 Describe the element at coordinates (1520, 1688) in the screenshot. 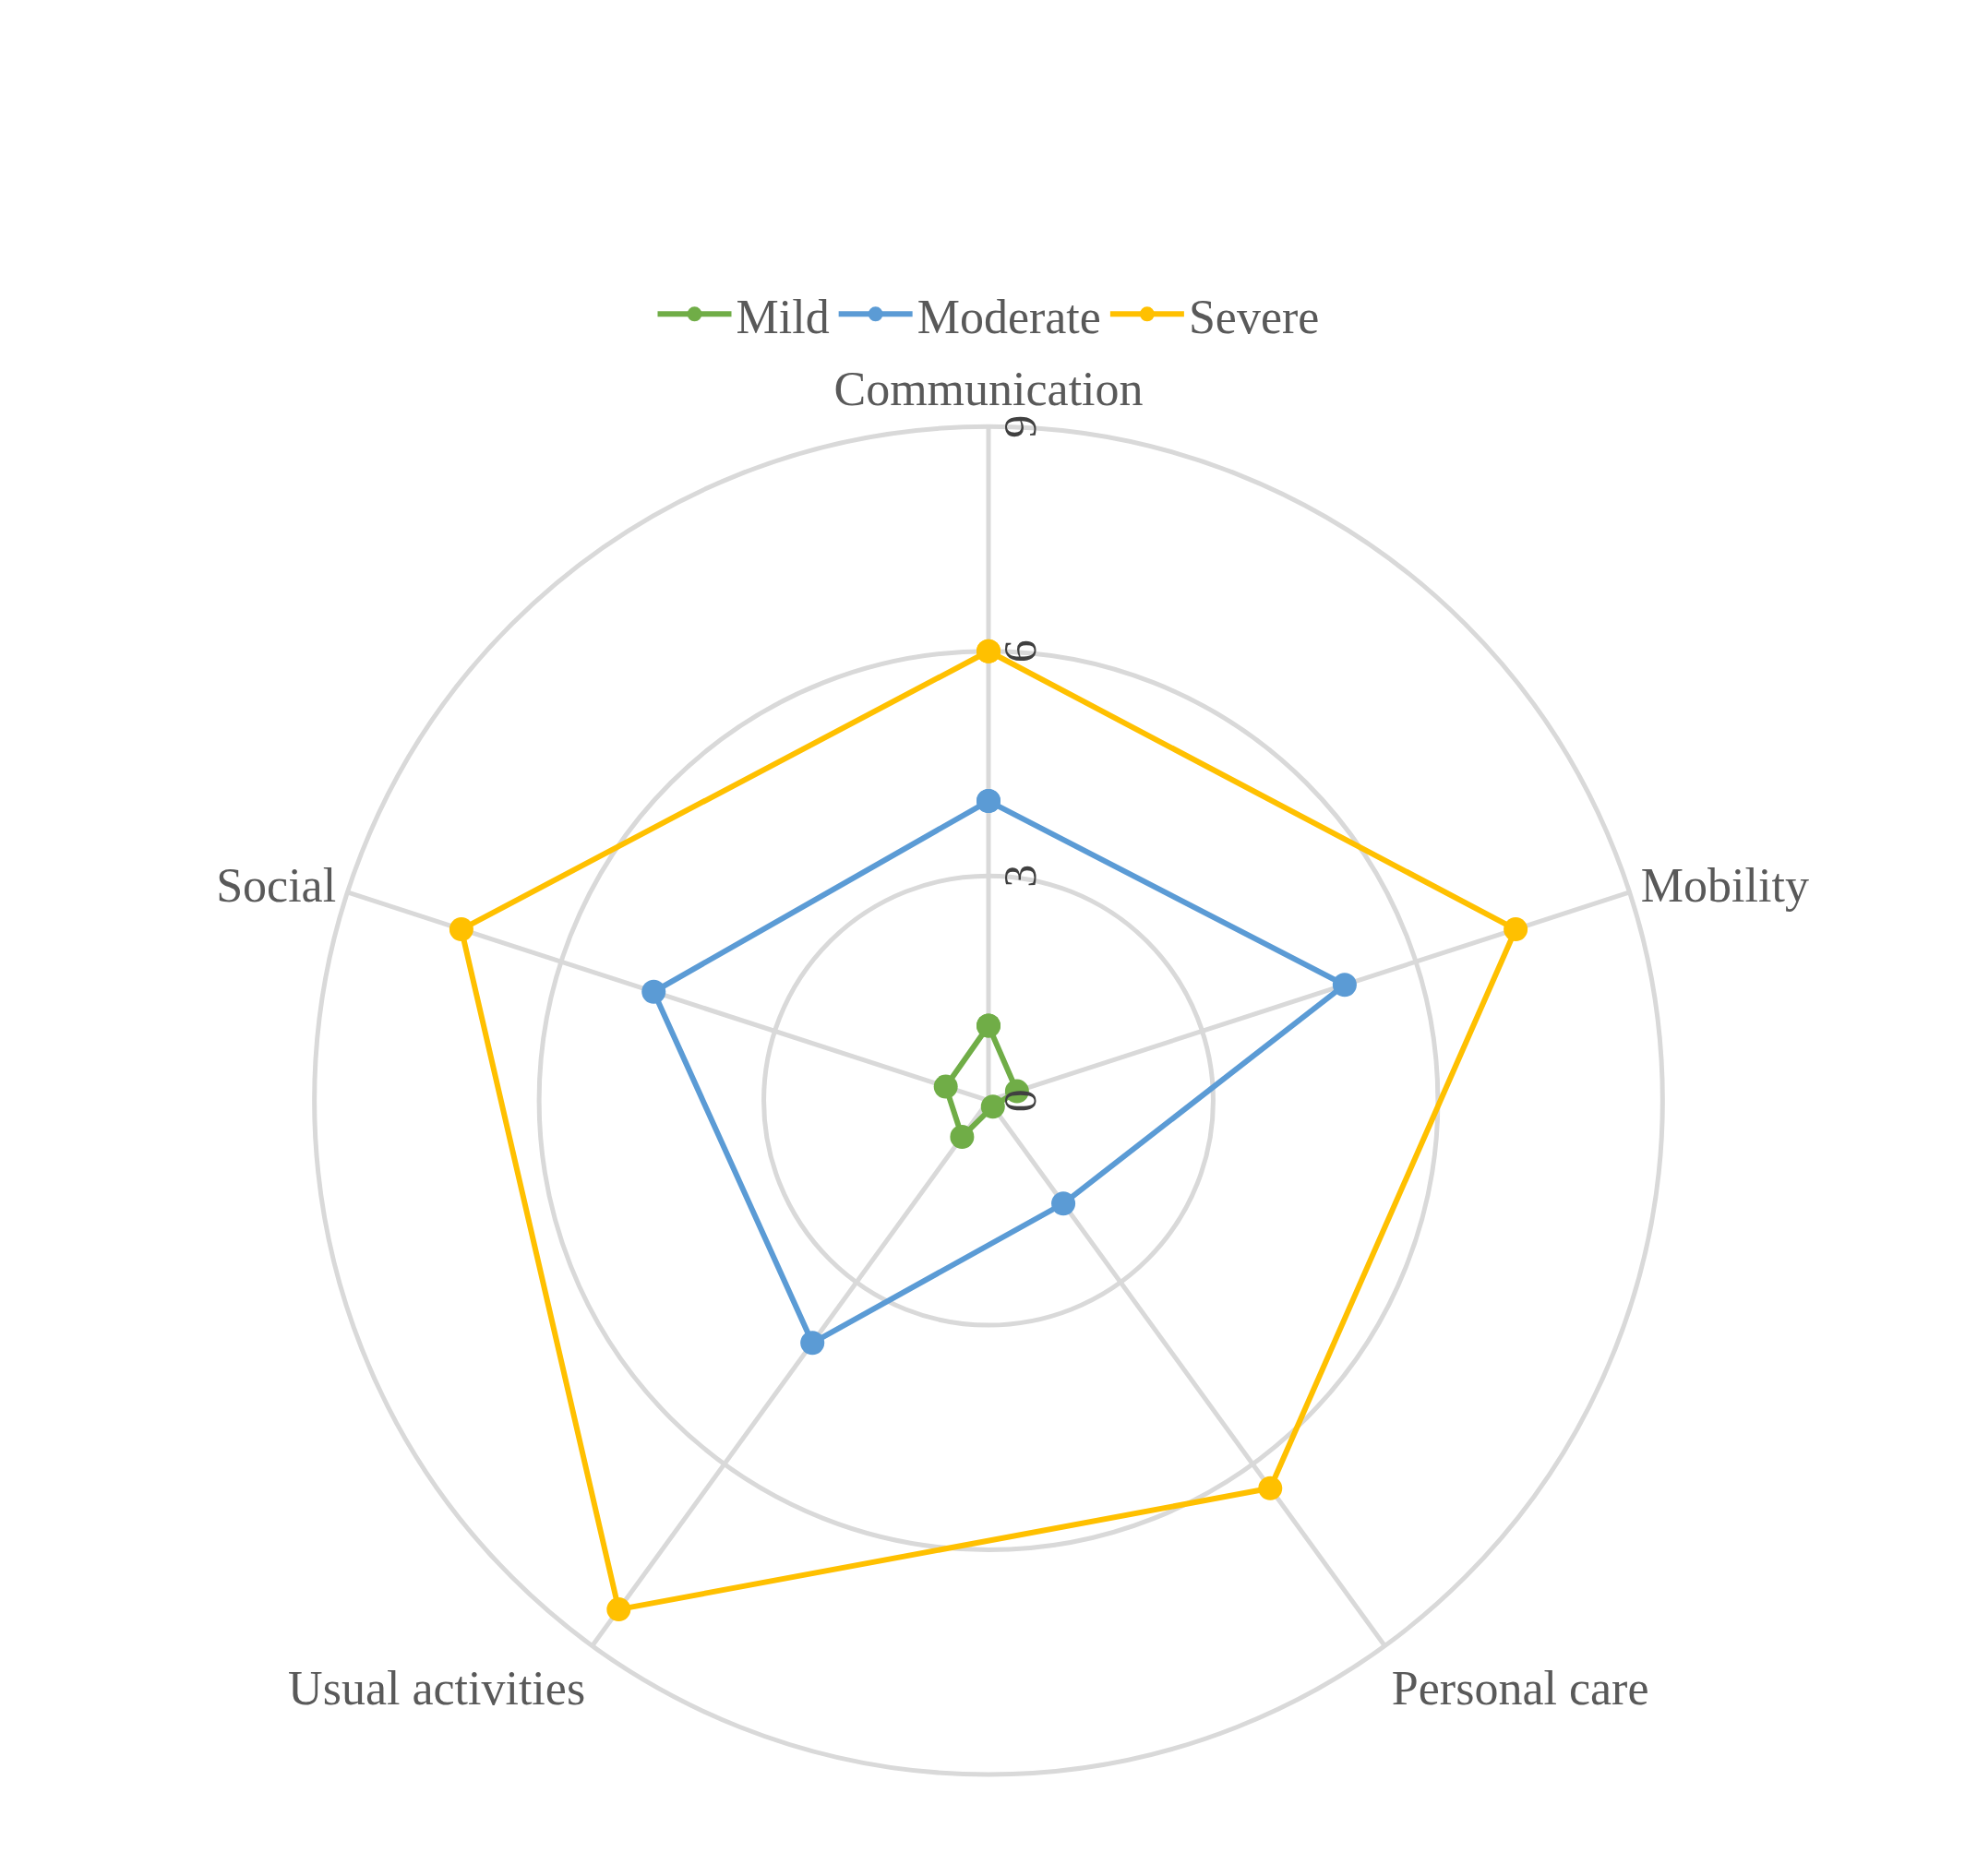

I see `spoke-label: Personal care` at that location.